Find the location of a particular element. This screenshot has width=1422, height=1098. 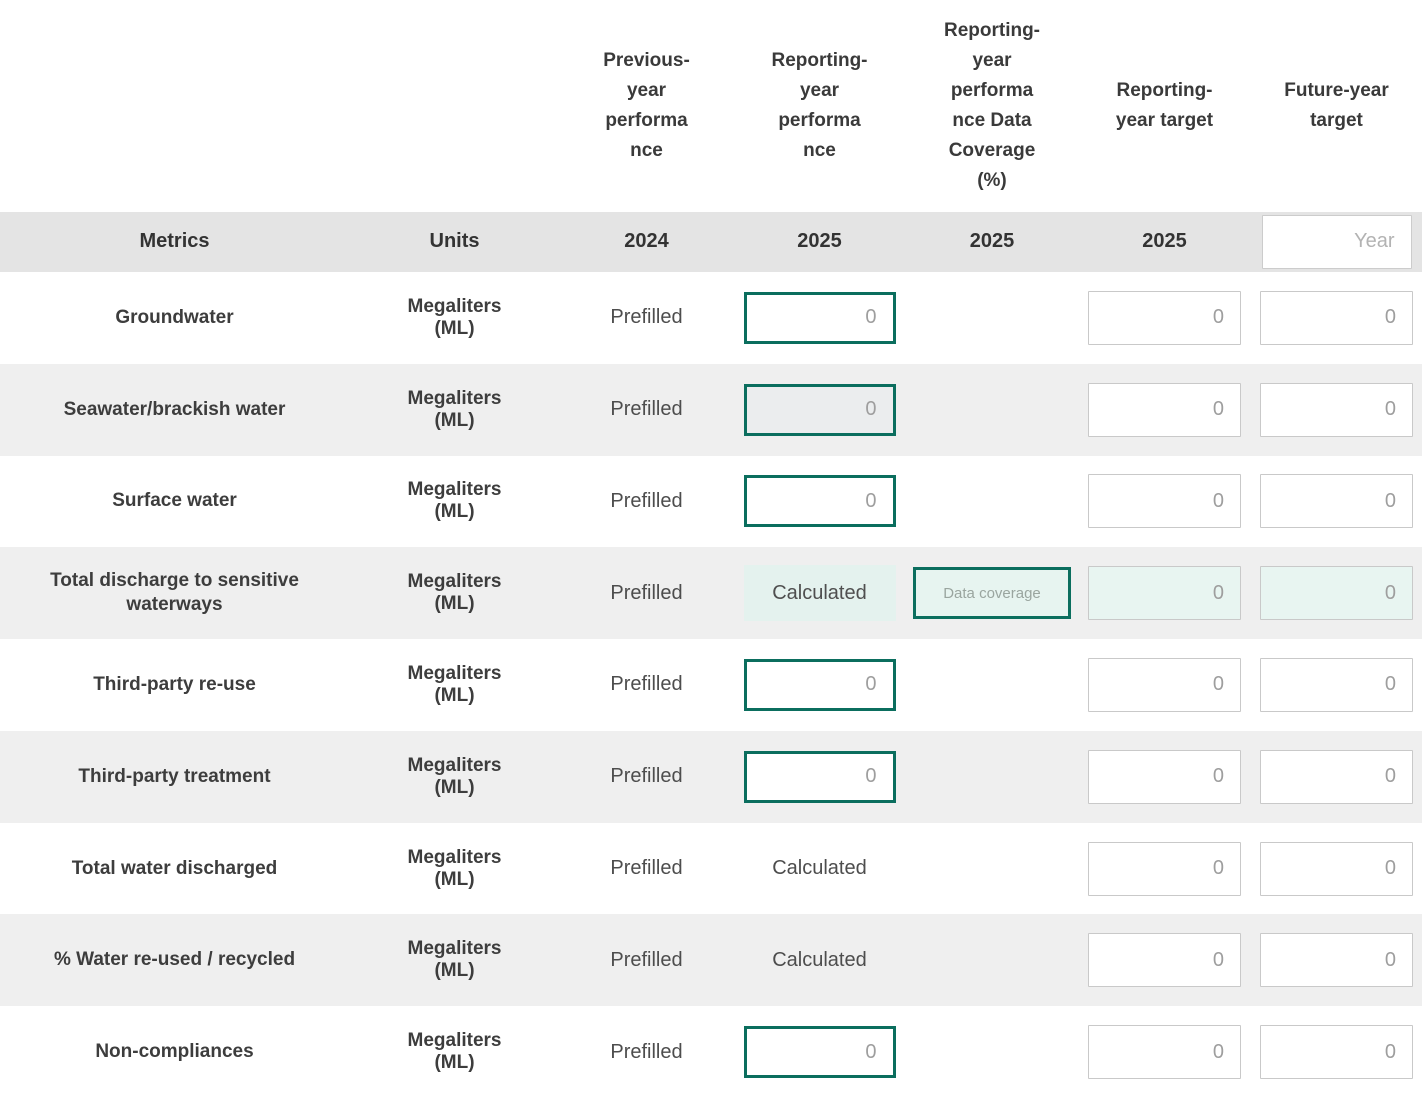

subheader-row: Metrics Units 2024 2025 2025 2025 is located at coordinates (711, 241).